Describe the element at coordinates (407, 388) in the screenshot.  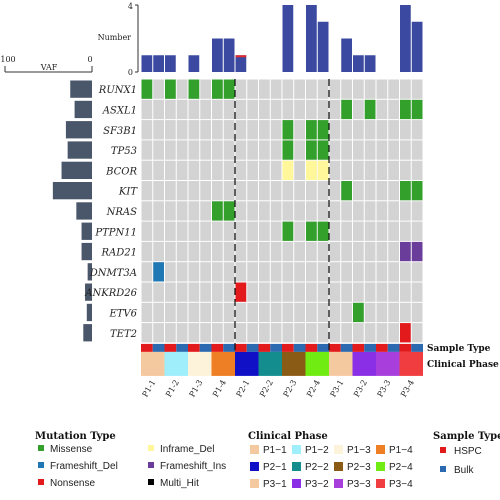
I see `phase-tick-label: P3-4` at that location.